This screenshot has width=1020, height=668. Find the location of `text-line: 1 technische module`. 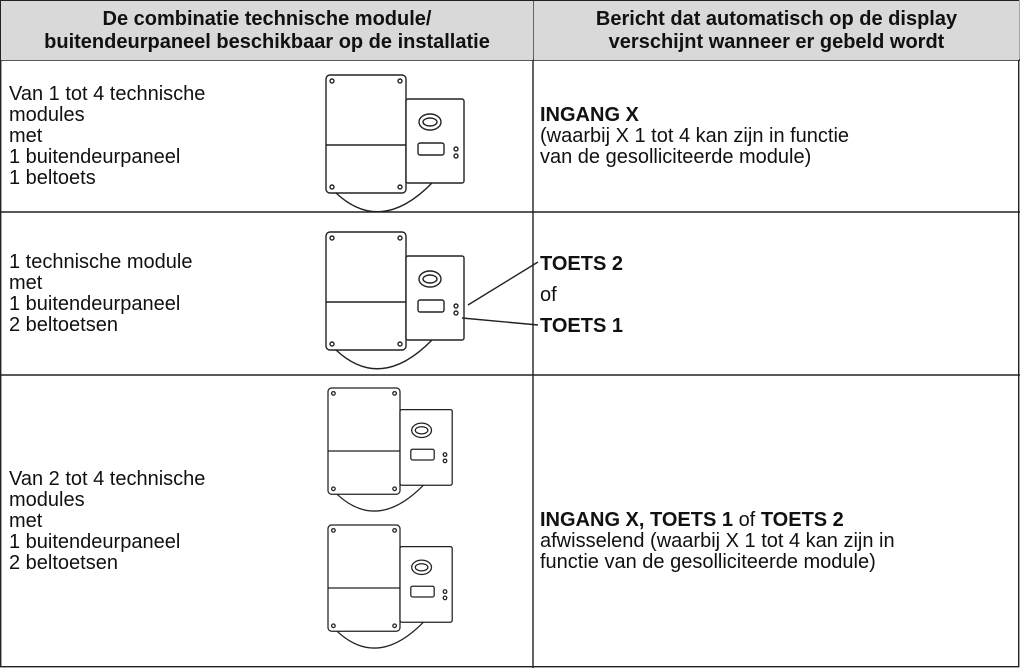

text-line: 1 technische module is located at coordinates (164, 261).